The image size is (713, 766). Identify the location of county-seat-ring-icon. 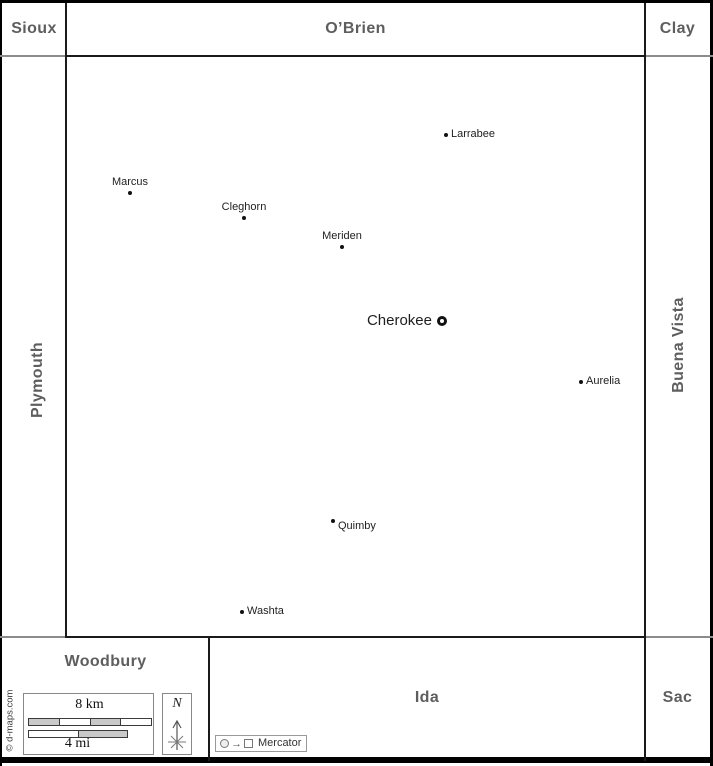
(442, 321).